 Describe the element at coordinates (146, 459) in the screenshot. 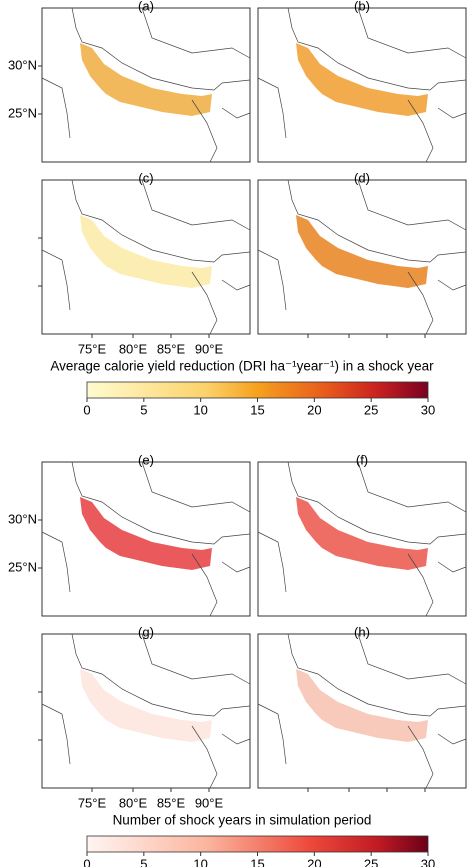

I see `panel-label: (e)` at that location.